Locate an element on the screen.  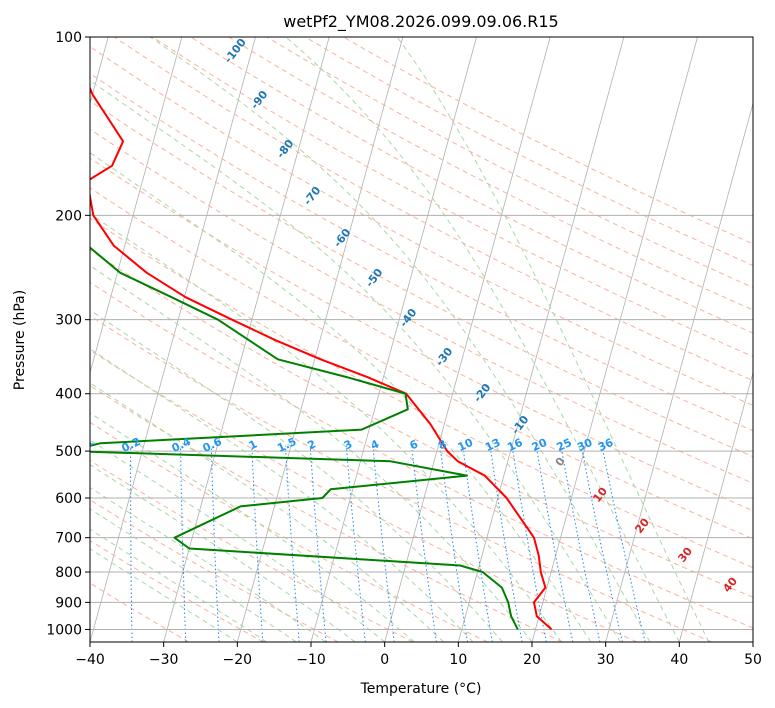
mixing-ratio-label: 3 is located at coordinates (348, 444).